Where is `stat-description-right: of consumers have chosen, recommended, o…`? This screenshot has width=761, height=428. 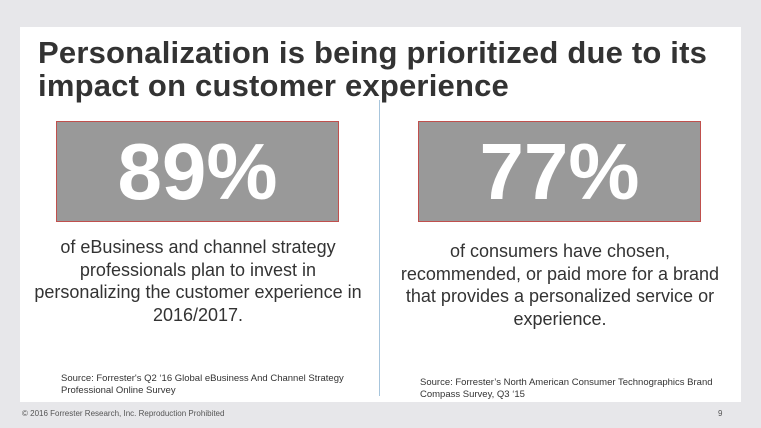 stat-description-right: of consumers have chosen, recommended, o… is located at coordinates (560, 285).